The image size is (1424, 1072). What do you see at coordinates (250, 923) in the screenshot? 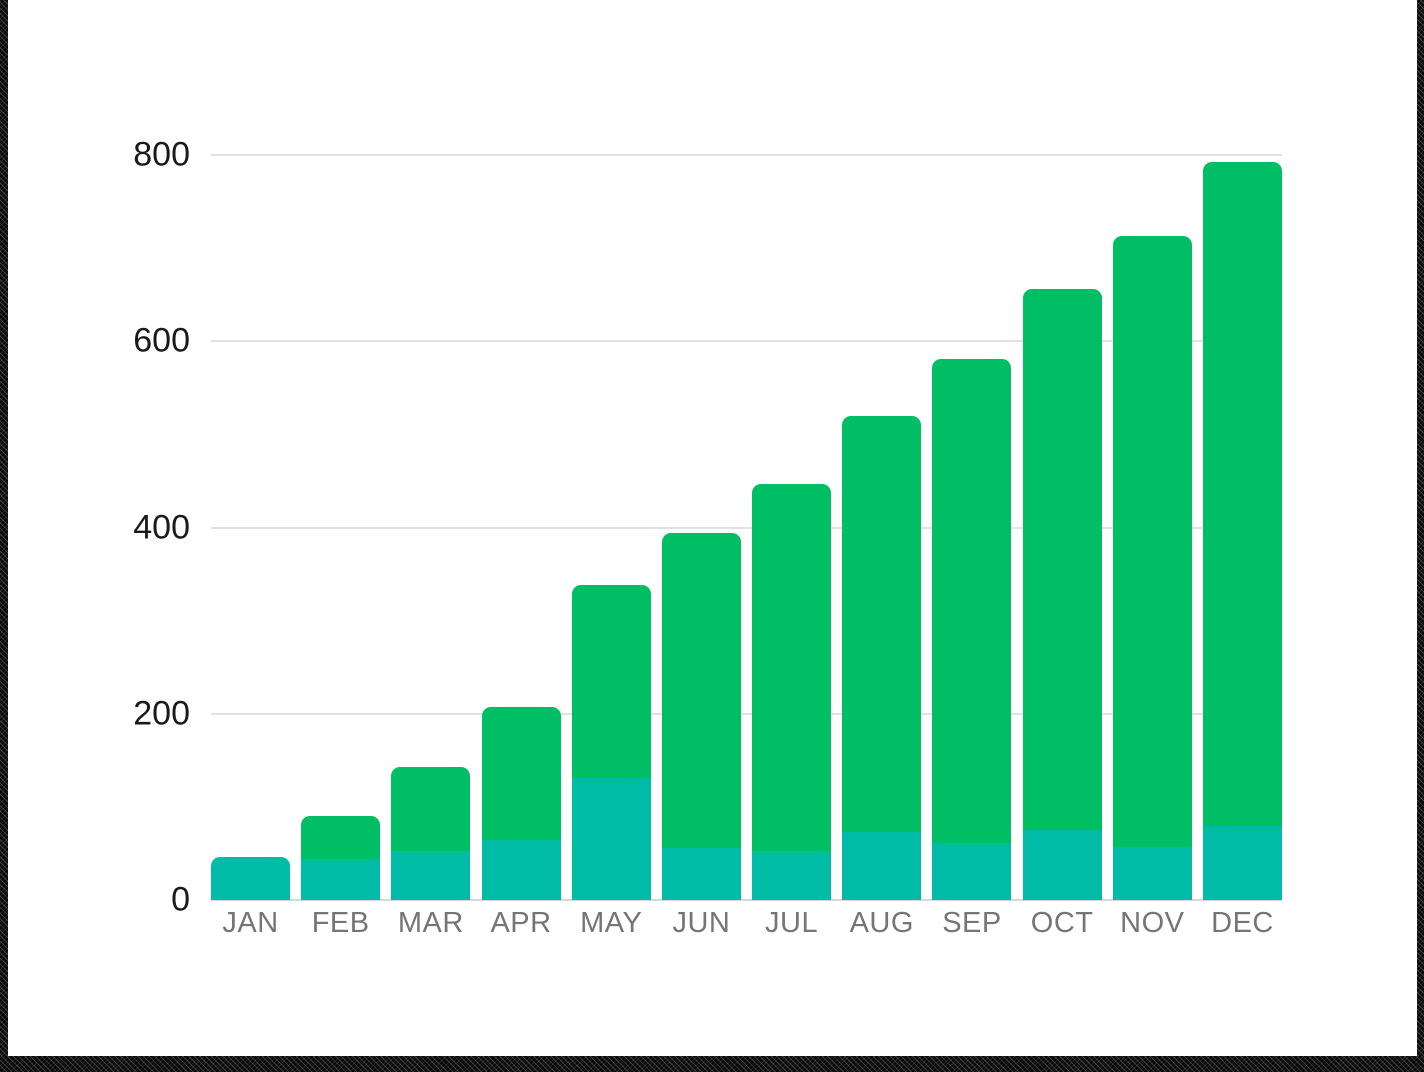
I see `x-axis-label-jan: JAN` at bounding box center [250, 923].